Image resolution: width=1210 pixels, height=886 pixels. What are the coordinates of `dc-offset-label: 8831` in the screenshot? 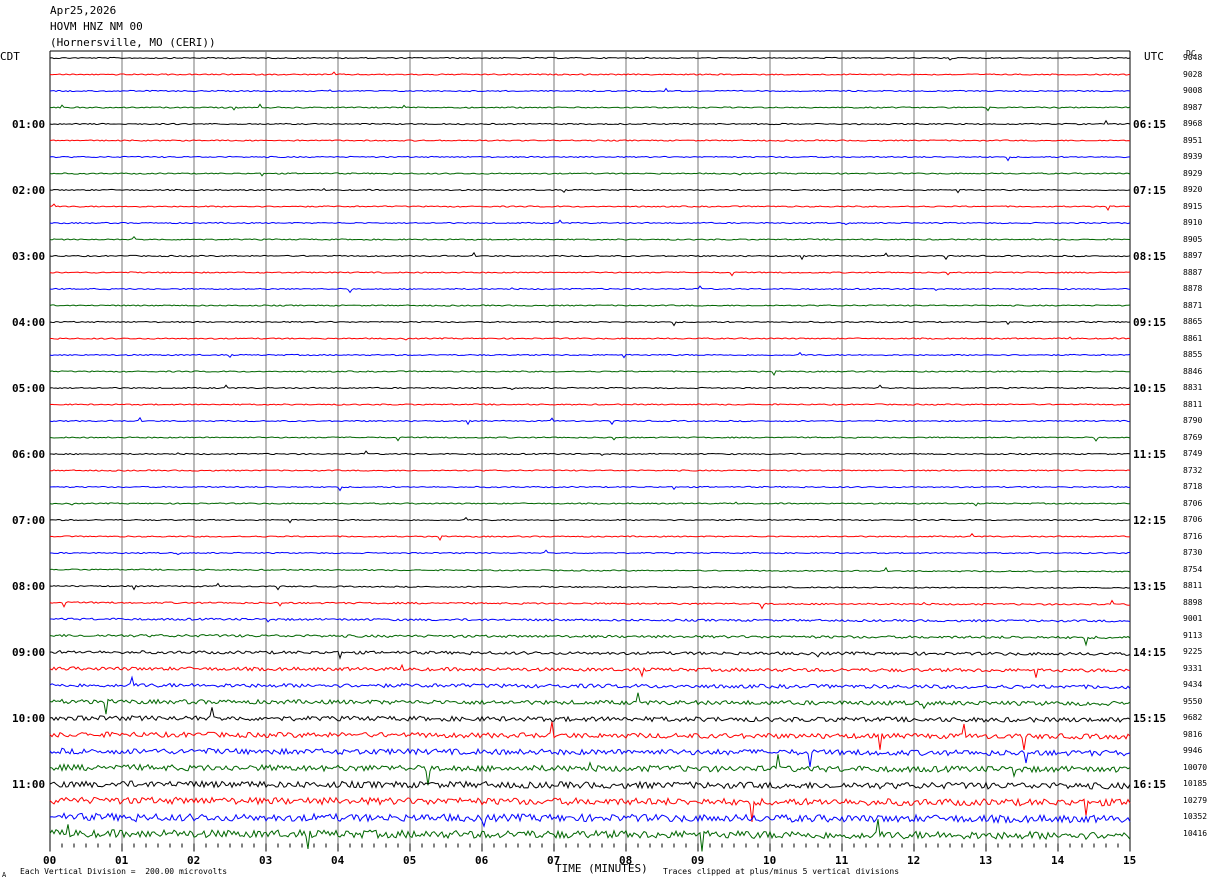 It's located at (1193, 387).